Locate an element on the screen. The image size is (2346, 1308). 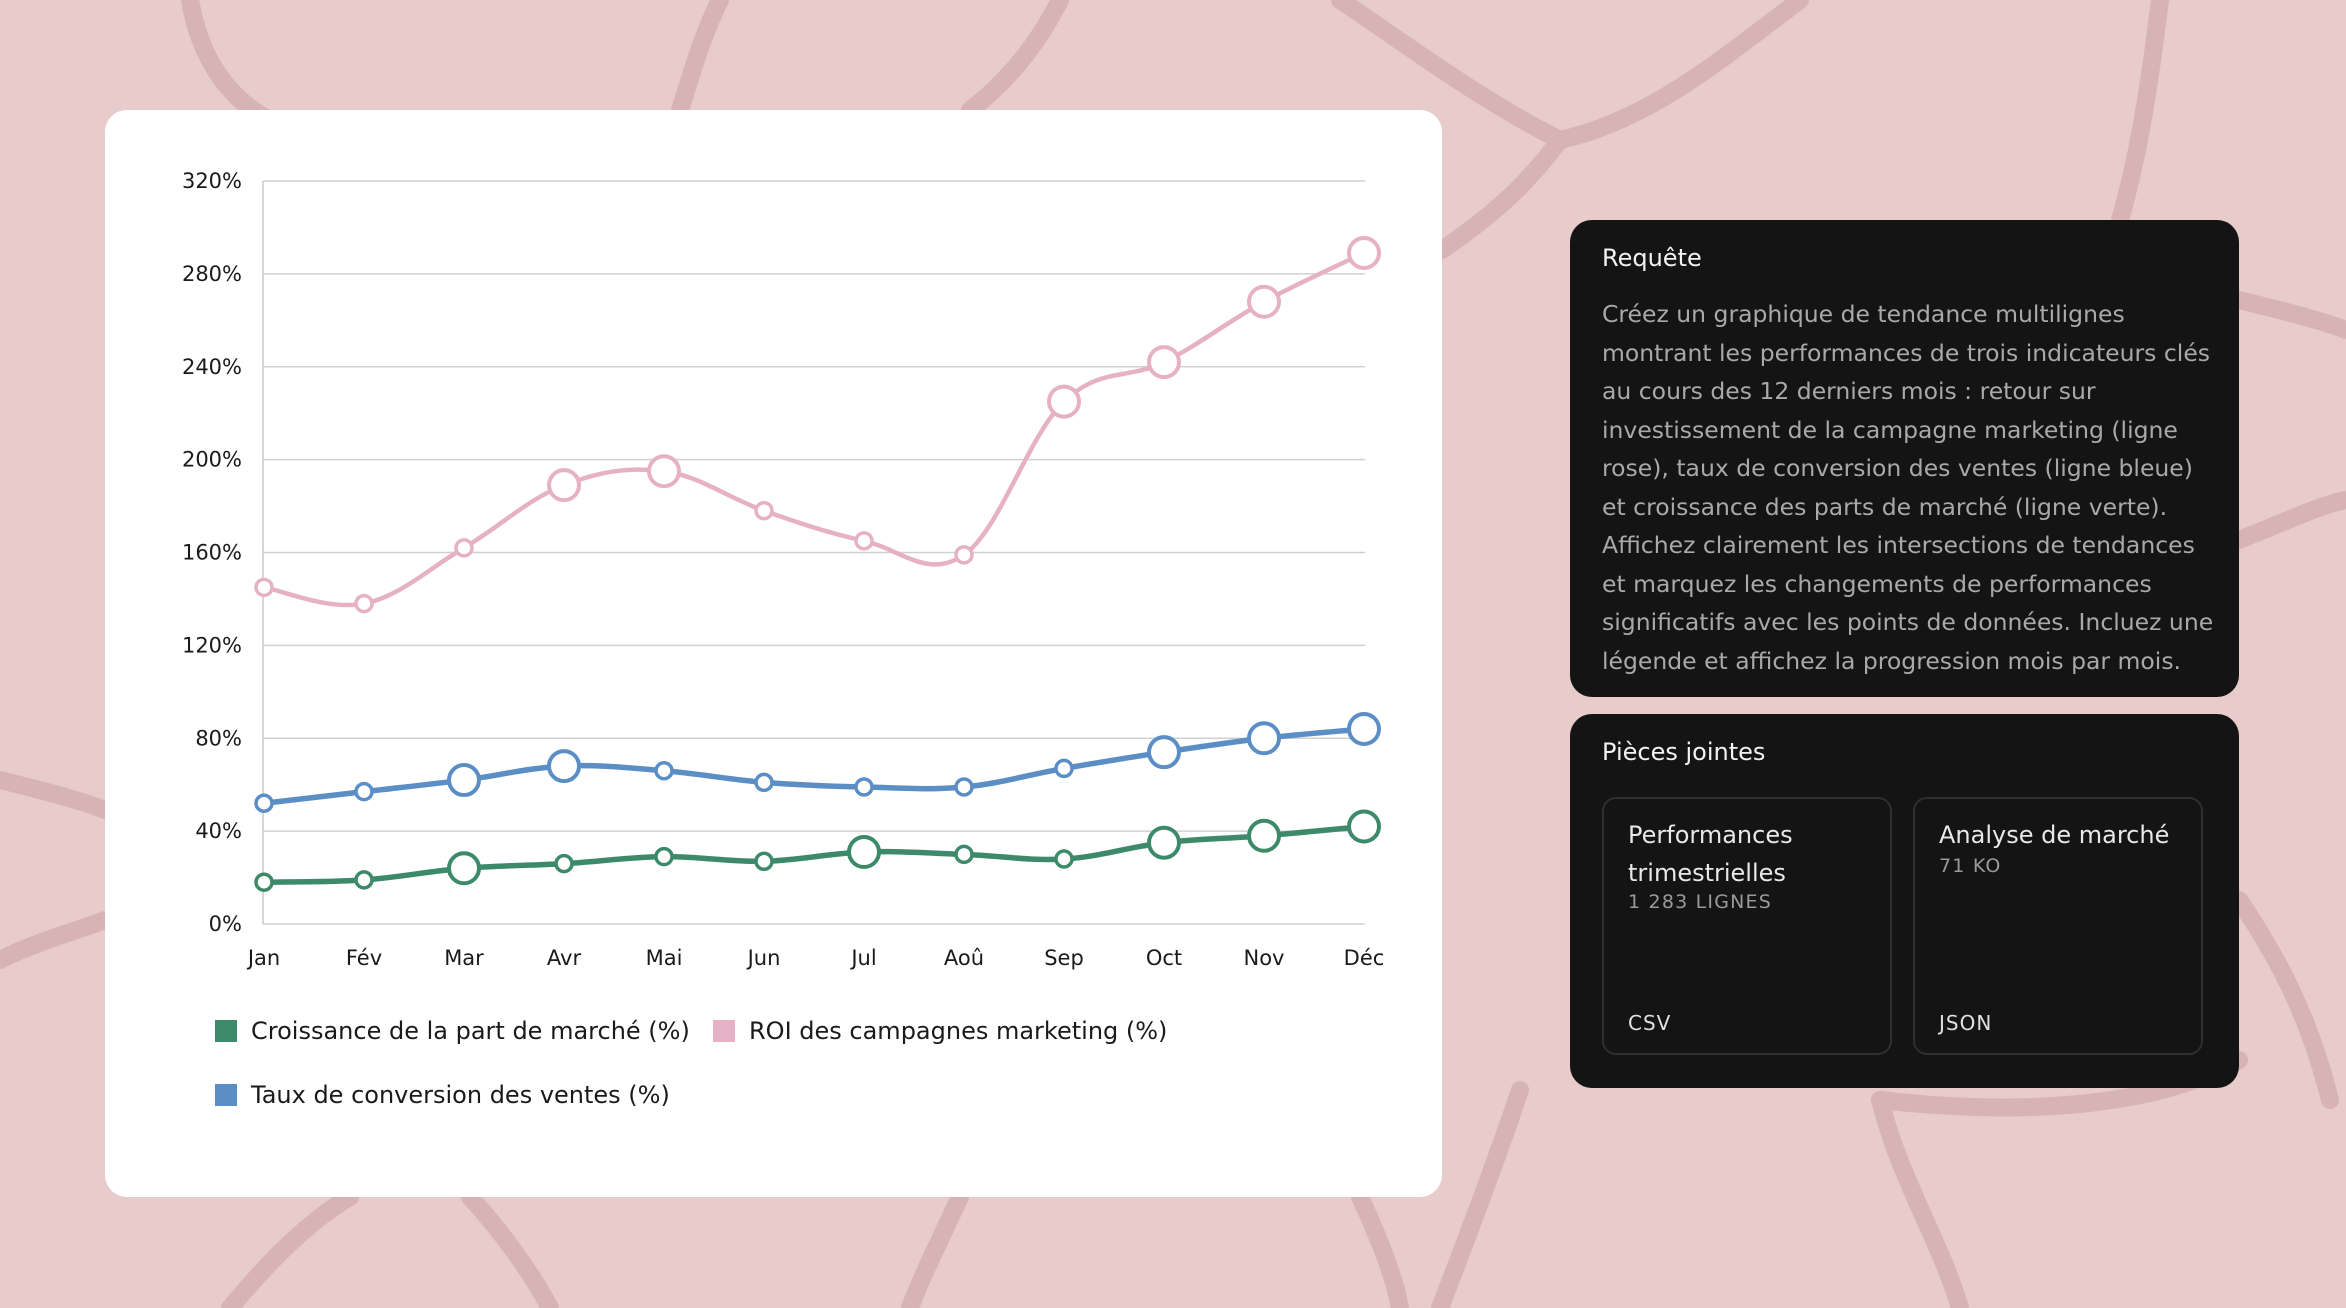
legend-item: Taux de conversion des ventes (%) is located at coordinates (442, 1095).